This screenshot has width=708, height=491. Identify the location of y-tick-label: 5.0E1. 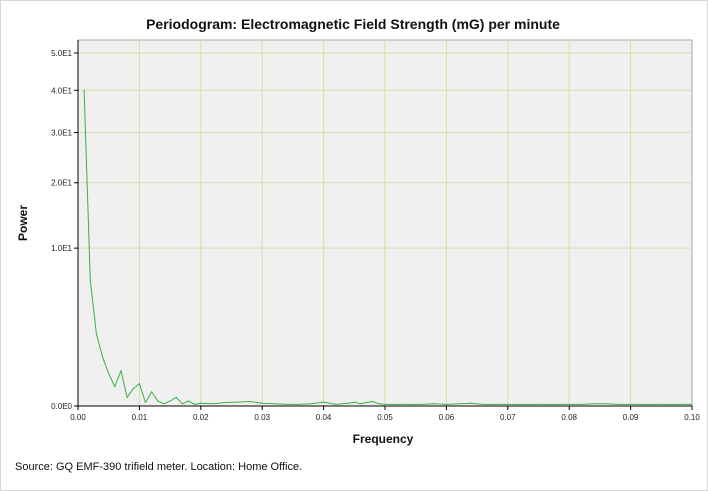
(61, 53).